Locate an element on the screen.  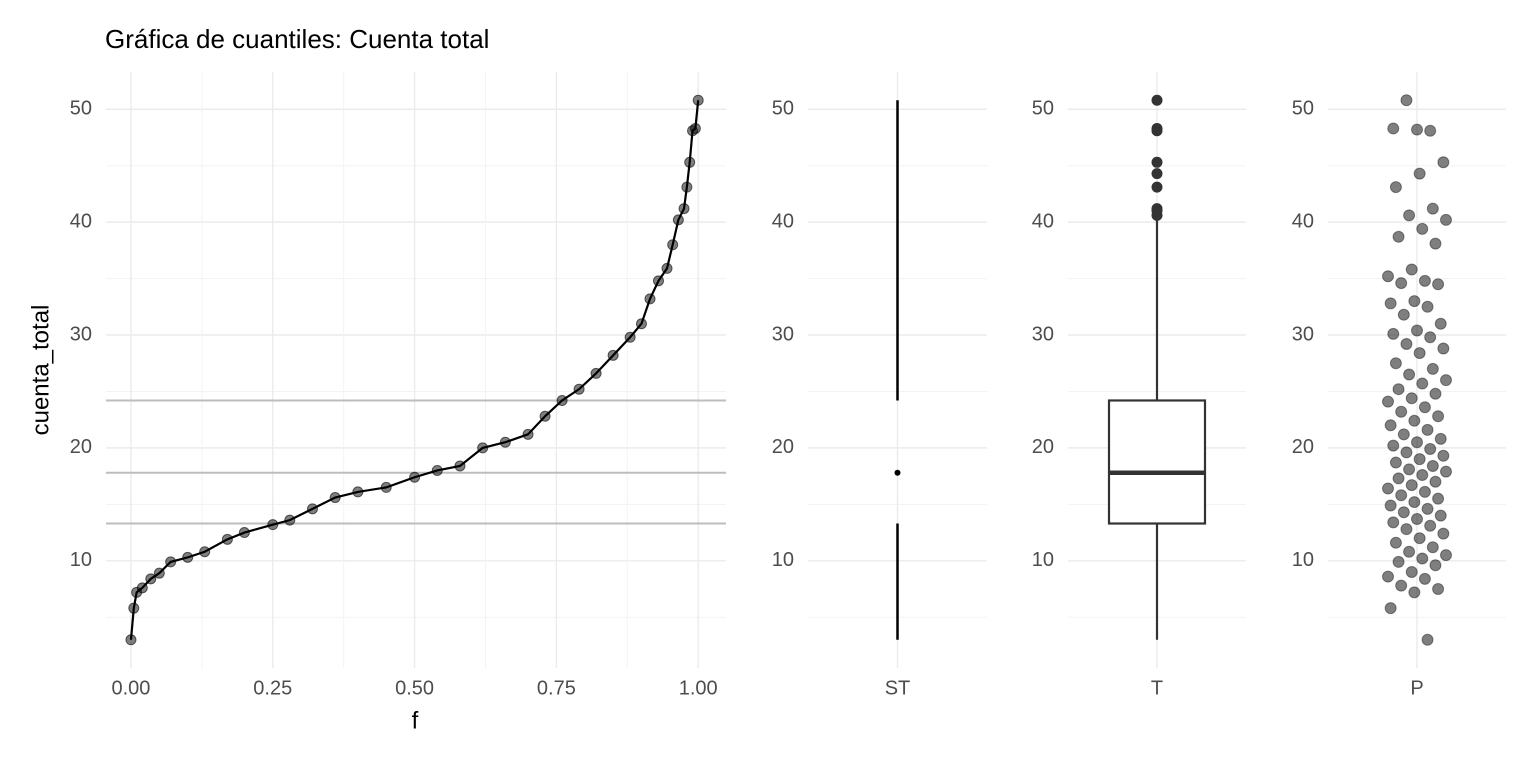
x-tick-label: 0.75 is located at coordinates (556, 688).